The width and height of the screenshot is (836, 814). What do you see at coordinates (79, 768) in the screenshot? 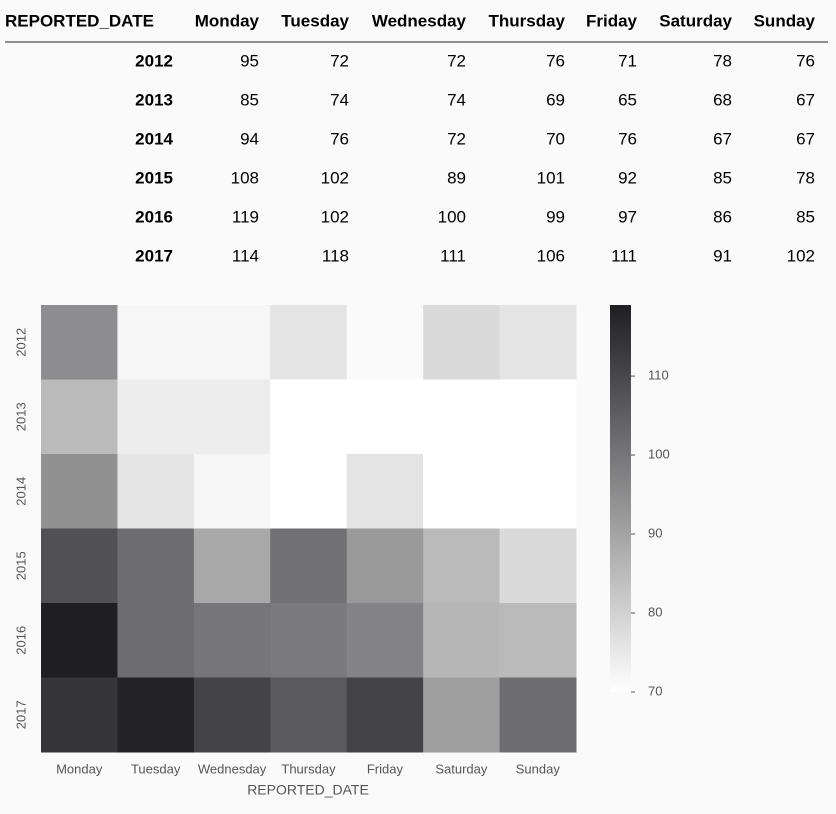
I see `x-tick-label: Monday` at bounding box center [79, 768].